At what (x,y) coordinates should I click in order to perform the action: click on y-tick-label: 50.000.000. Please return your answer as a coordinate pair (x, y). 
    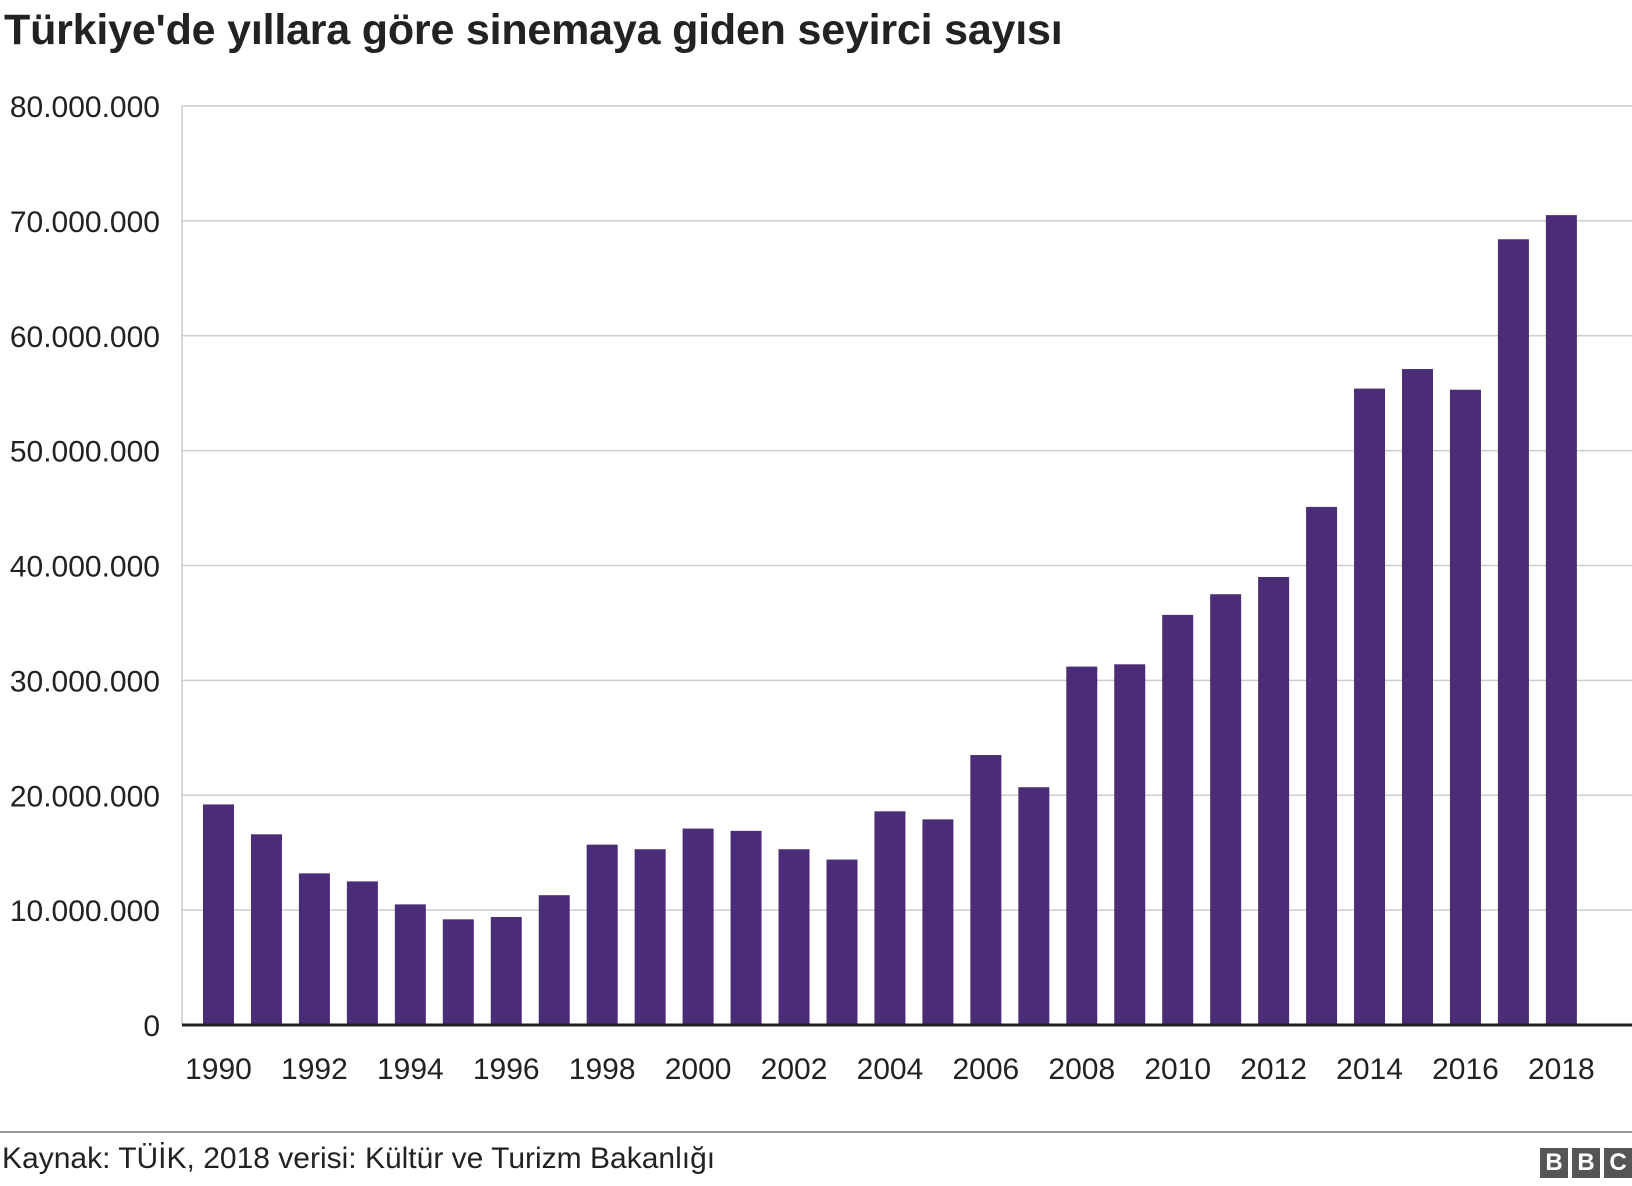
    Looking at the image, I should click on (85, 452).